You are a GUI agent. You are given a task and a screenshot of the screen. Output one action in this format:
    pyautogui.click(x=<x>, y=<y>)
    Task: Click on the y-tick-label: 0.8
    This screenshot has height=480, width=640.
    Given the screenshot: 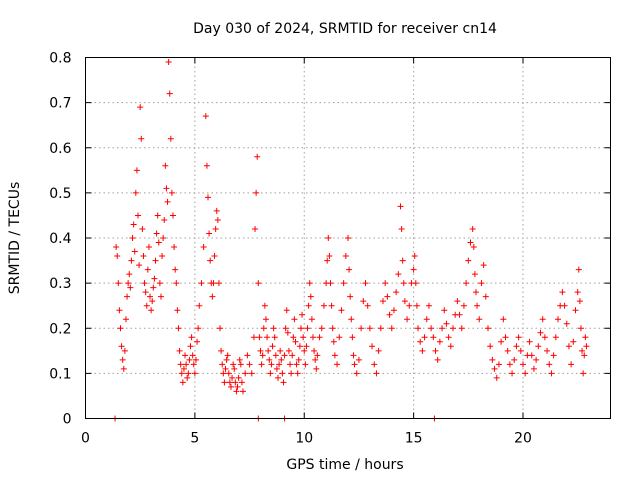 What is the action you would take?
    pyautogui.click(x=60, y=59)
    